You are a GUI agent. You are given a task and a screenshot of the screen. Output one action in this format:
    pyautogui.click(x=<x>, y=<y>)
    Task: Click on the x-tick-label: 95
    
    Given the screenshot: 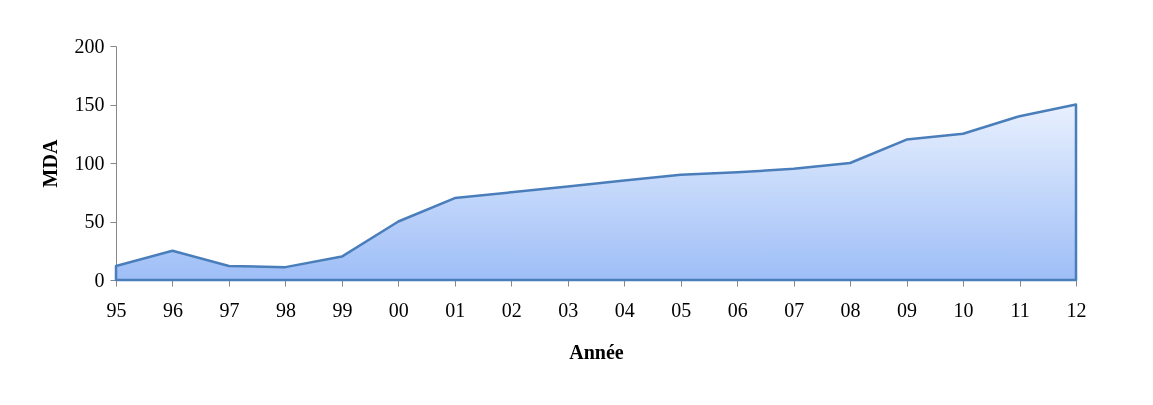 What is the action you would take?
    pyautogui.click(x=116, y=309)
    